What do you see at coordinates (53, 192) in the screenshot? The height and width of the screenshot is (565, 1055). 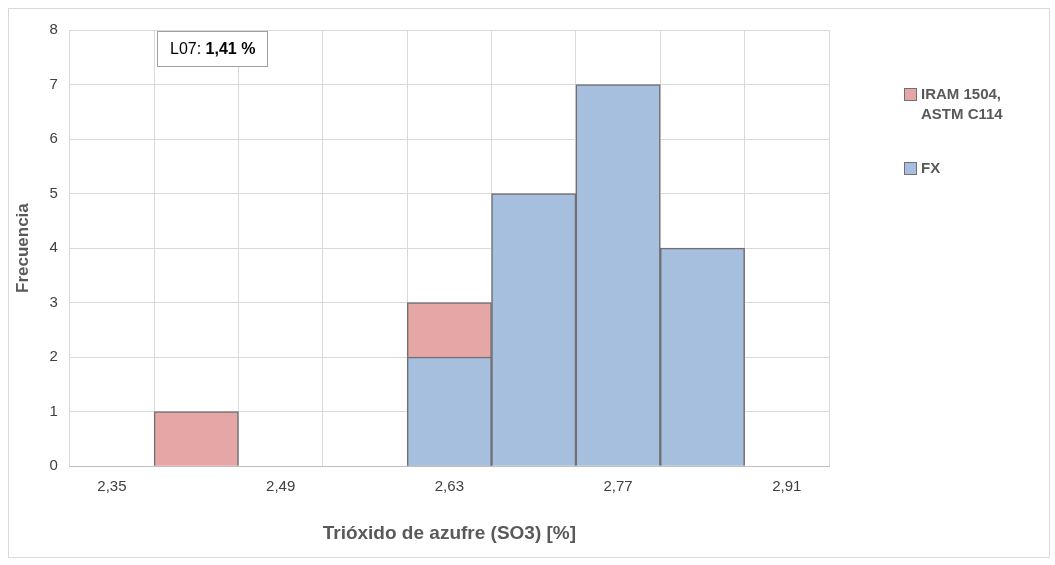 I see `y-tick-label: 5` at bounding box center [53, 192].